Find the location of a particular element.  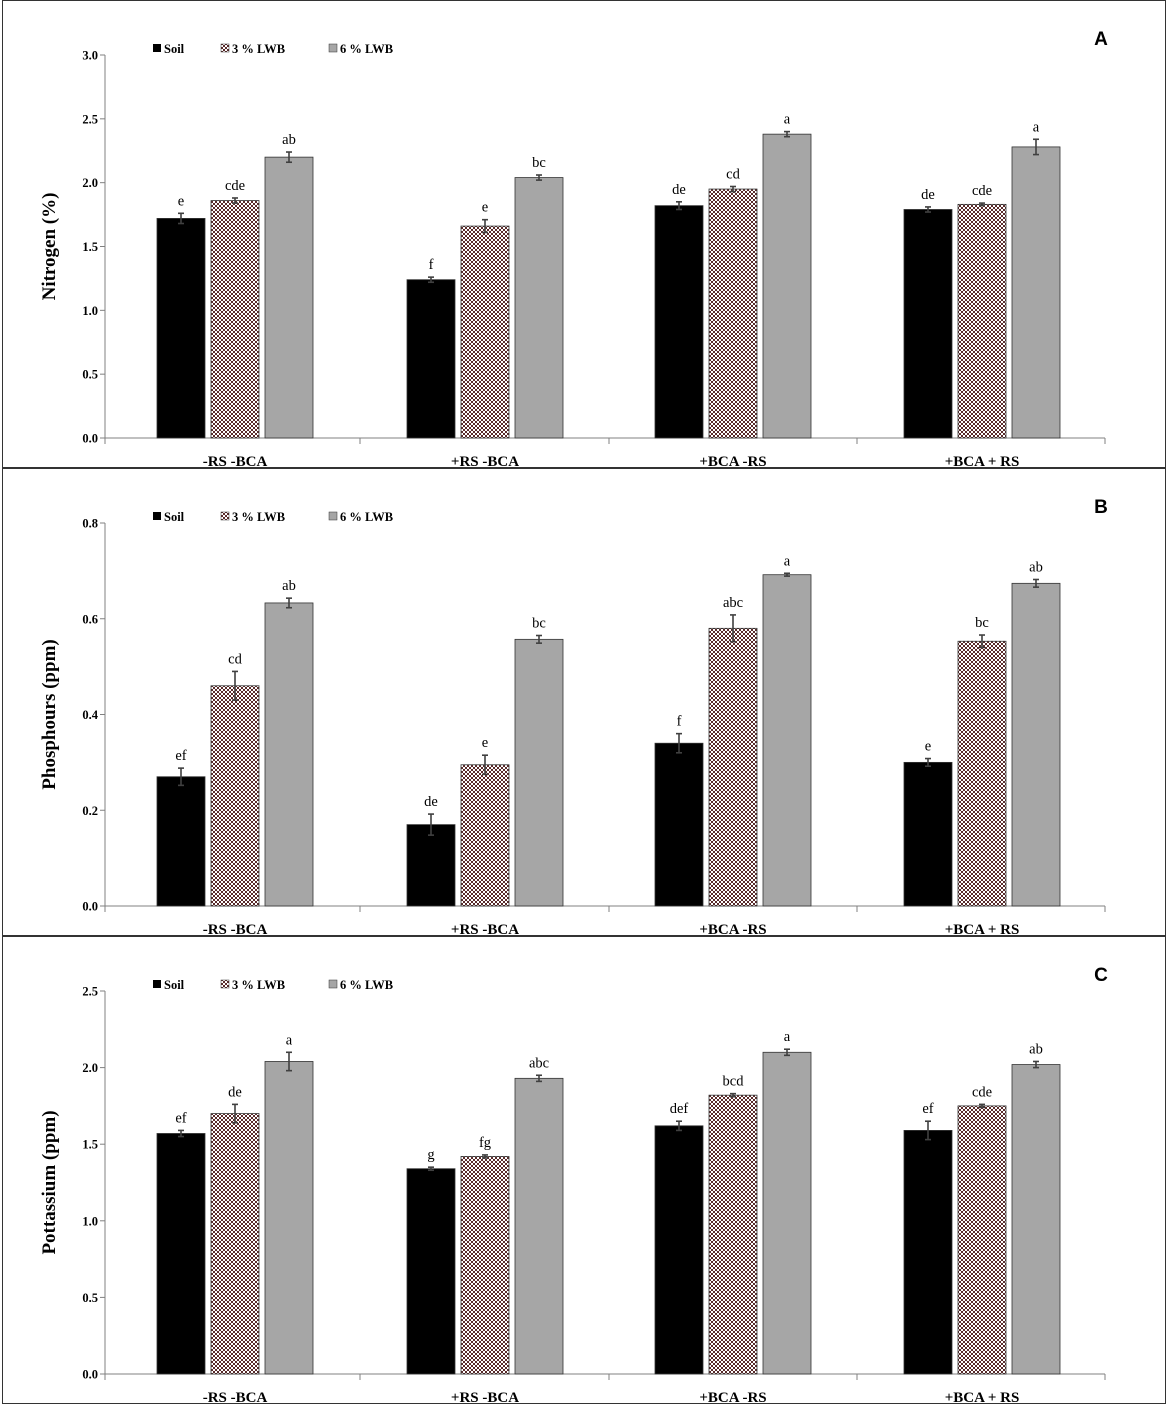

y-axis-label: Phosphours (ppm) is located at coordinates (49, 714).